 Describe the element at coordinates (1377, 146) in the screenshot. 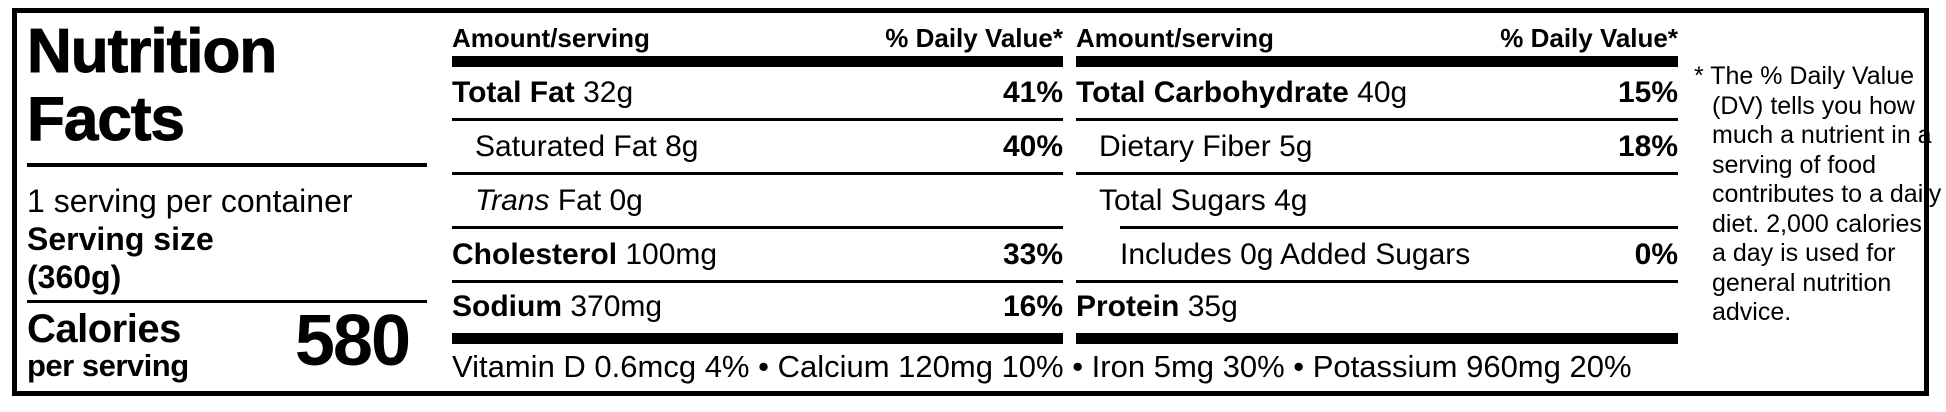

I see `nutrient-row-dietary-fiber: Dietary Fiber 5g 18%` at that location.